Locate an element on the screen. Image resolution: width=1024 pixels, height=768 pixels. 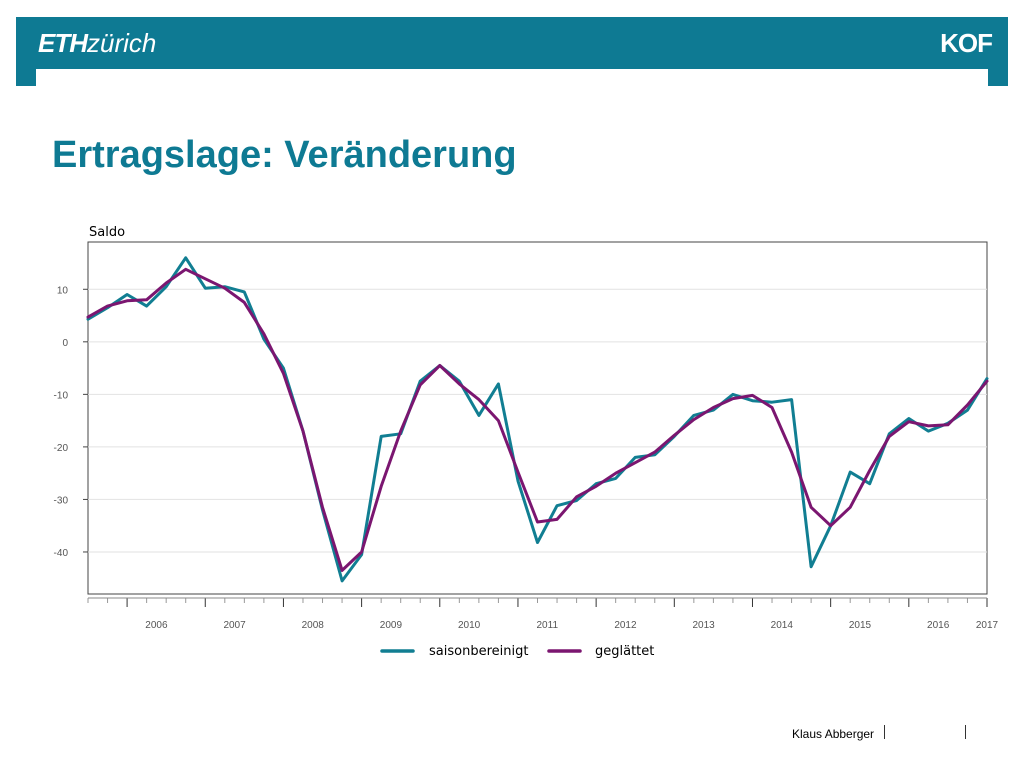
y-tick-label: -40 is located at coordinates (61, 553).